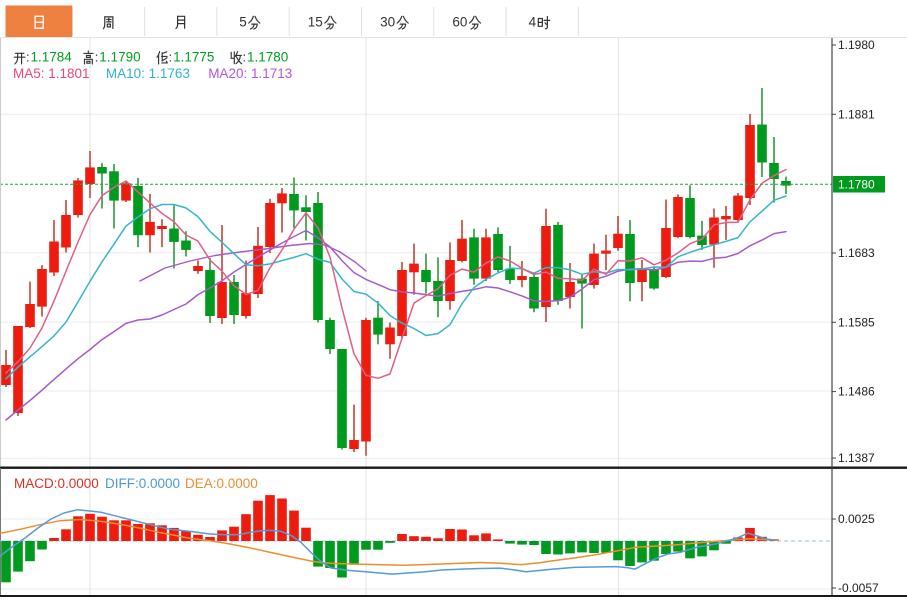  I want to click on svg-text: 1.1585, so click(856, 322).